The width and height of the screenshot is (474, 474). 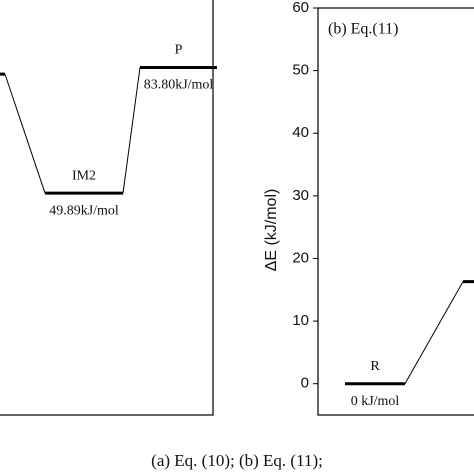 What do you see at coordinates (300, 70) in the screenshot?
I see `y-tick-label: 50` at bounding box center [300, 70].